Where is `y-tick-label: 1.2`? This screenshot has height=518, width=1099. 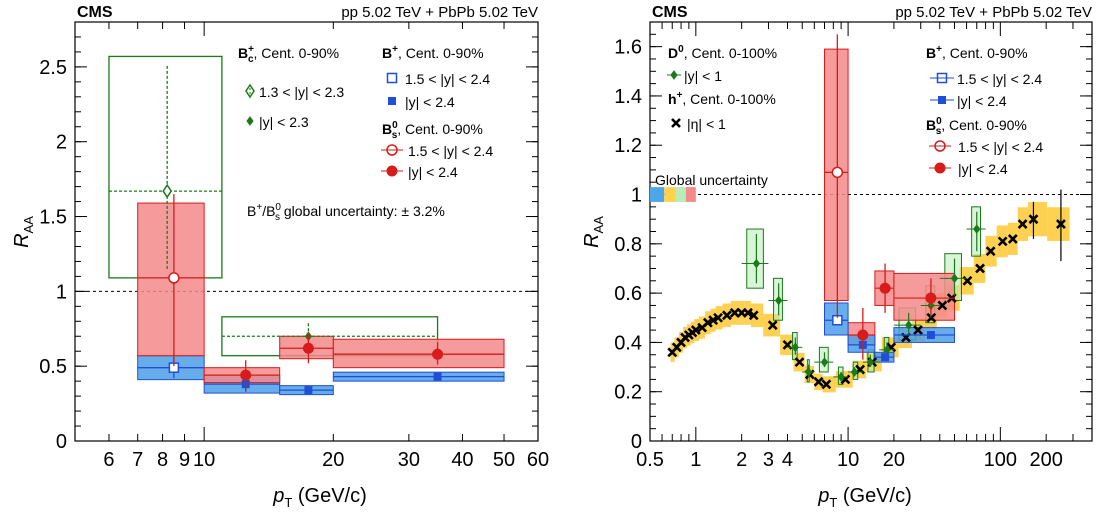 y-tick-label: 1.2 is located at coordinates (628, 146).